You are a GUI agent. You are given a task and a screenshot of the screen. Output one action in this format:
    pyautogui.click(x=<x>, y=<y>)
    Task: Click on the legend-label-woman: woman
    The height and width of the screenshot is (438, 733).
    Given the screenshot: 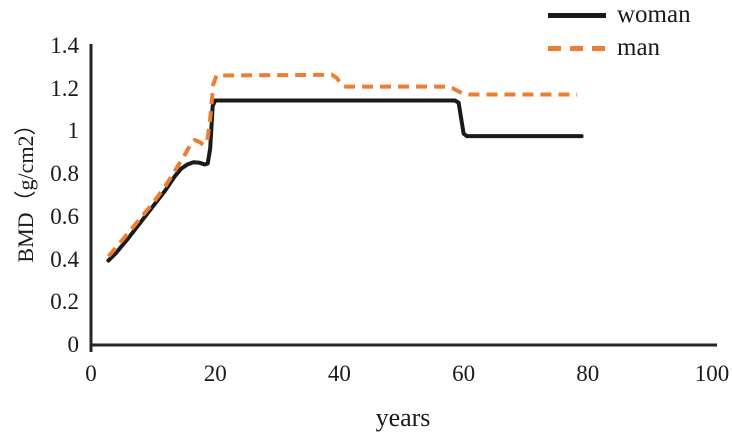 What is the action you would take?
    pyautogui.click(x=654, y=14)
    